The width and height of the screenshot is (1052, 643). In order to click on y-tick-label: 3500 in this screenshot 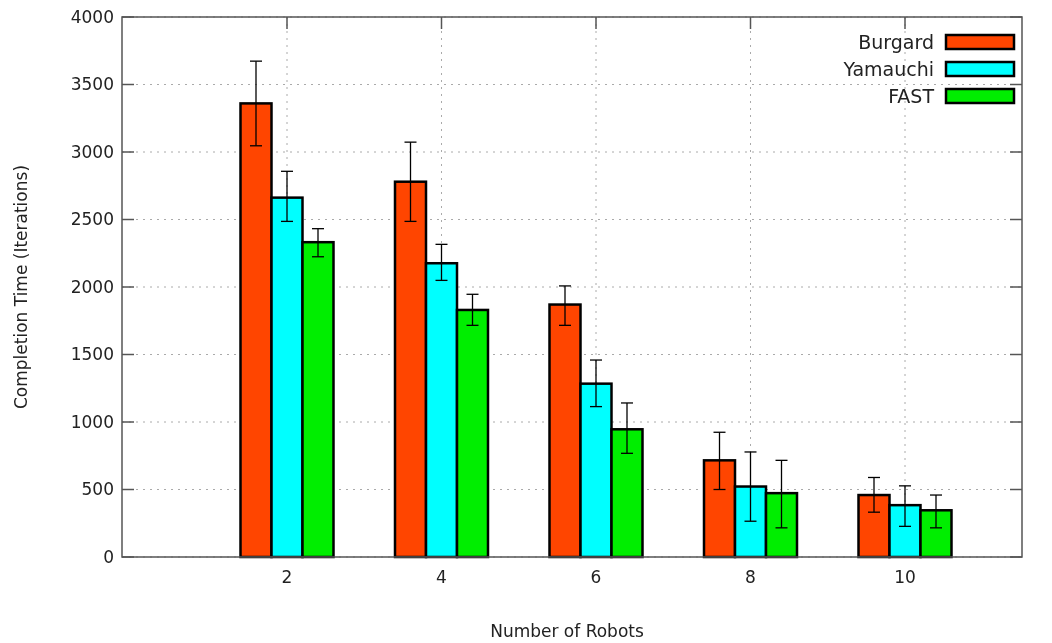, I will do `click(92, 84)`.